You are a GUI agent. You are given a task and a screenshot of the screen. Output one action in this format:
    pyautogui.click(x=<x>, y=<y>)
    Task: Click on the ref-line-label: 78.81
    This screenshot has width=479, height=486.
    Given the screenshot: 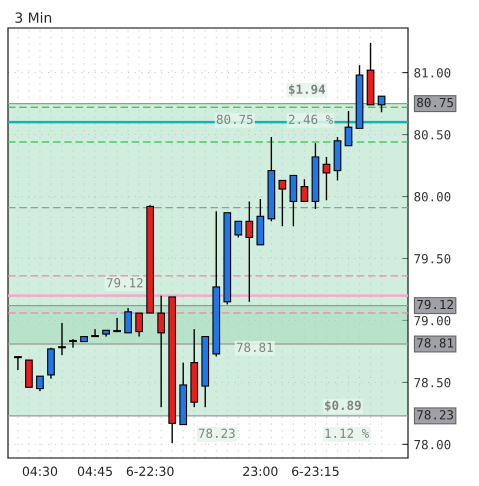 What is the action you would take?
    pyautogui.click(x=435, y=343)
    